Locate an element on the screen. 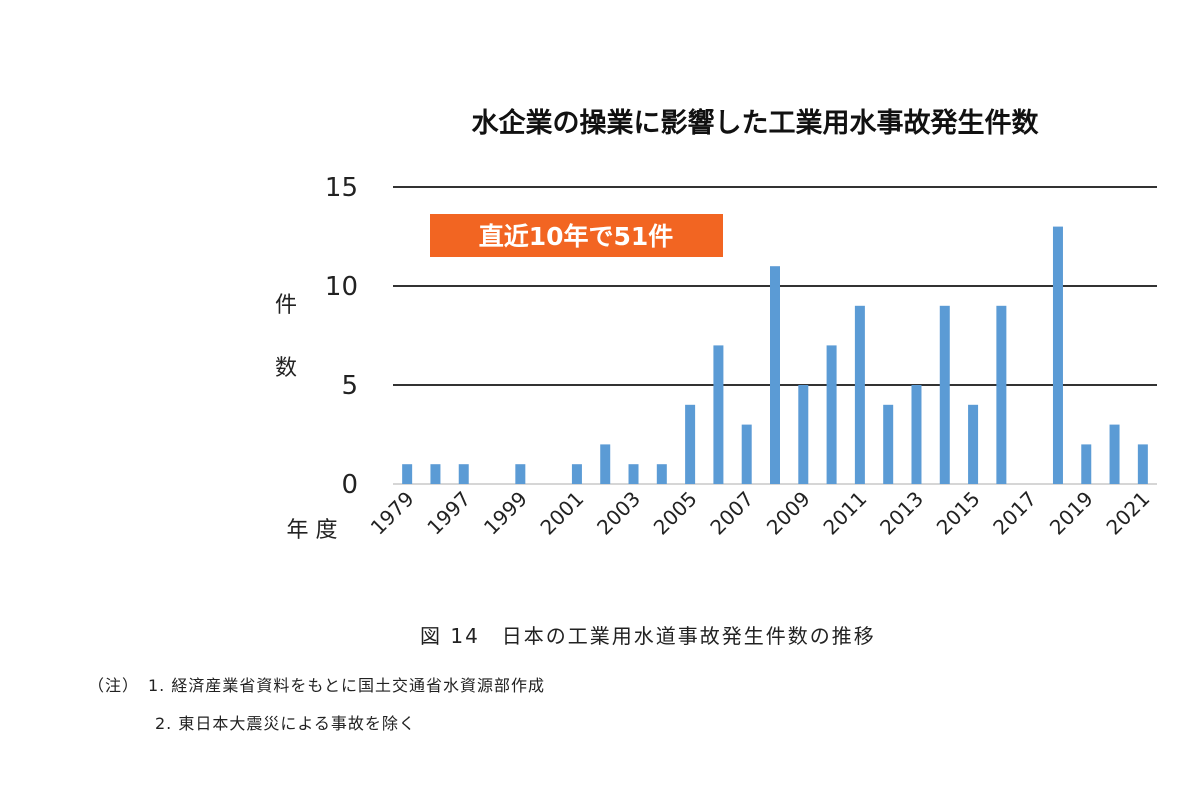 This screenshot has width=1200, height=798. bar-1996 is located at coordinates (435, 474).